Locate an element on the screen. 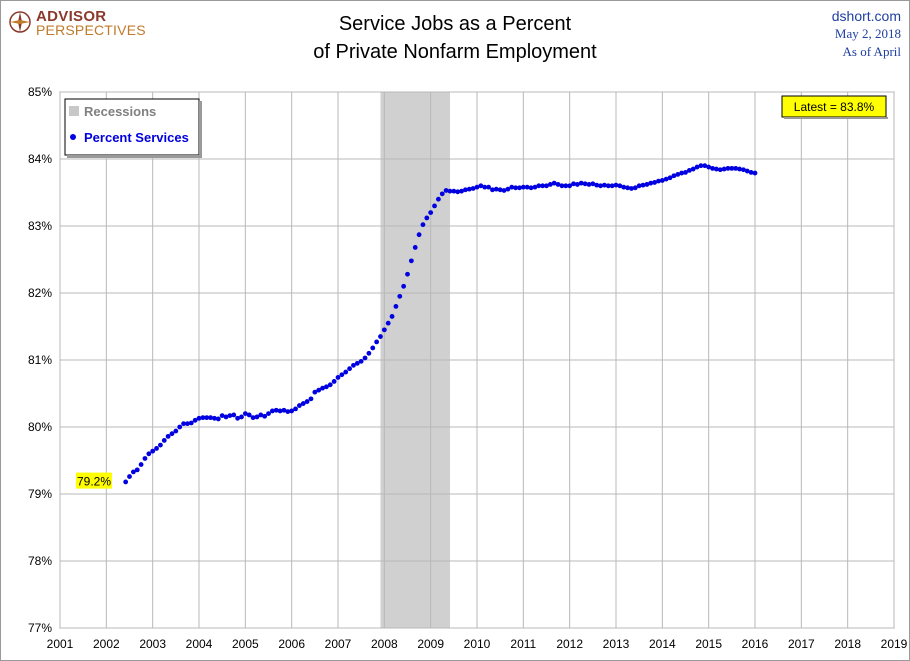 The image size is (910, 661). x-tick-label: 2017 is located at coordinates (801, 644).